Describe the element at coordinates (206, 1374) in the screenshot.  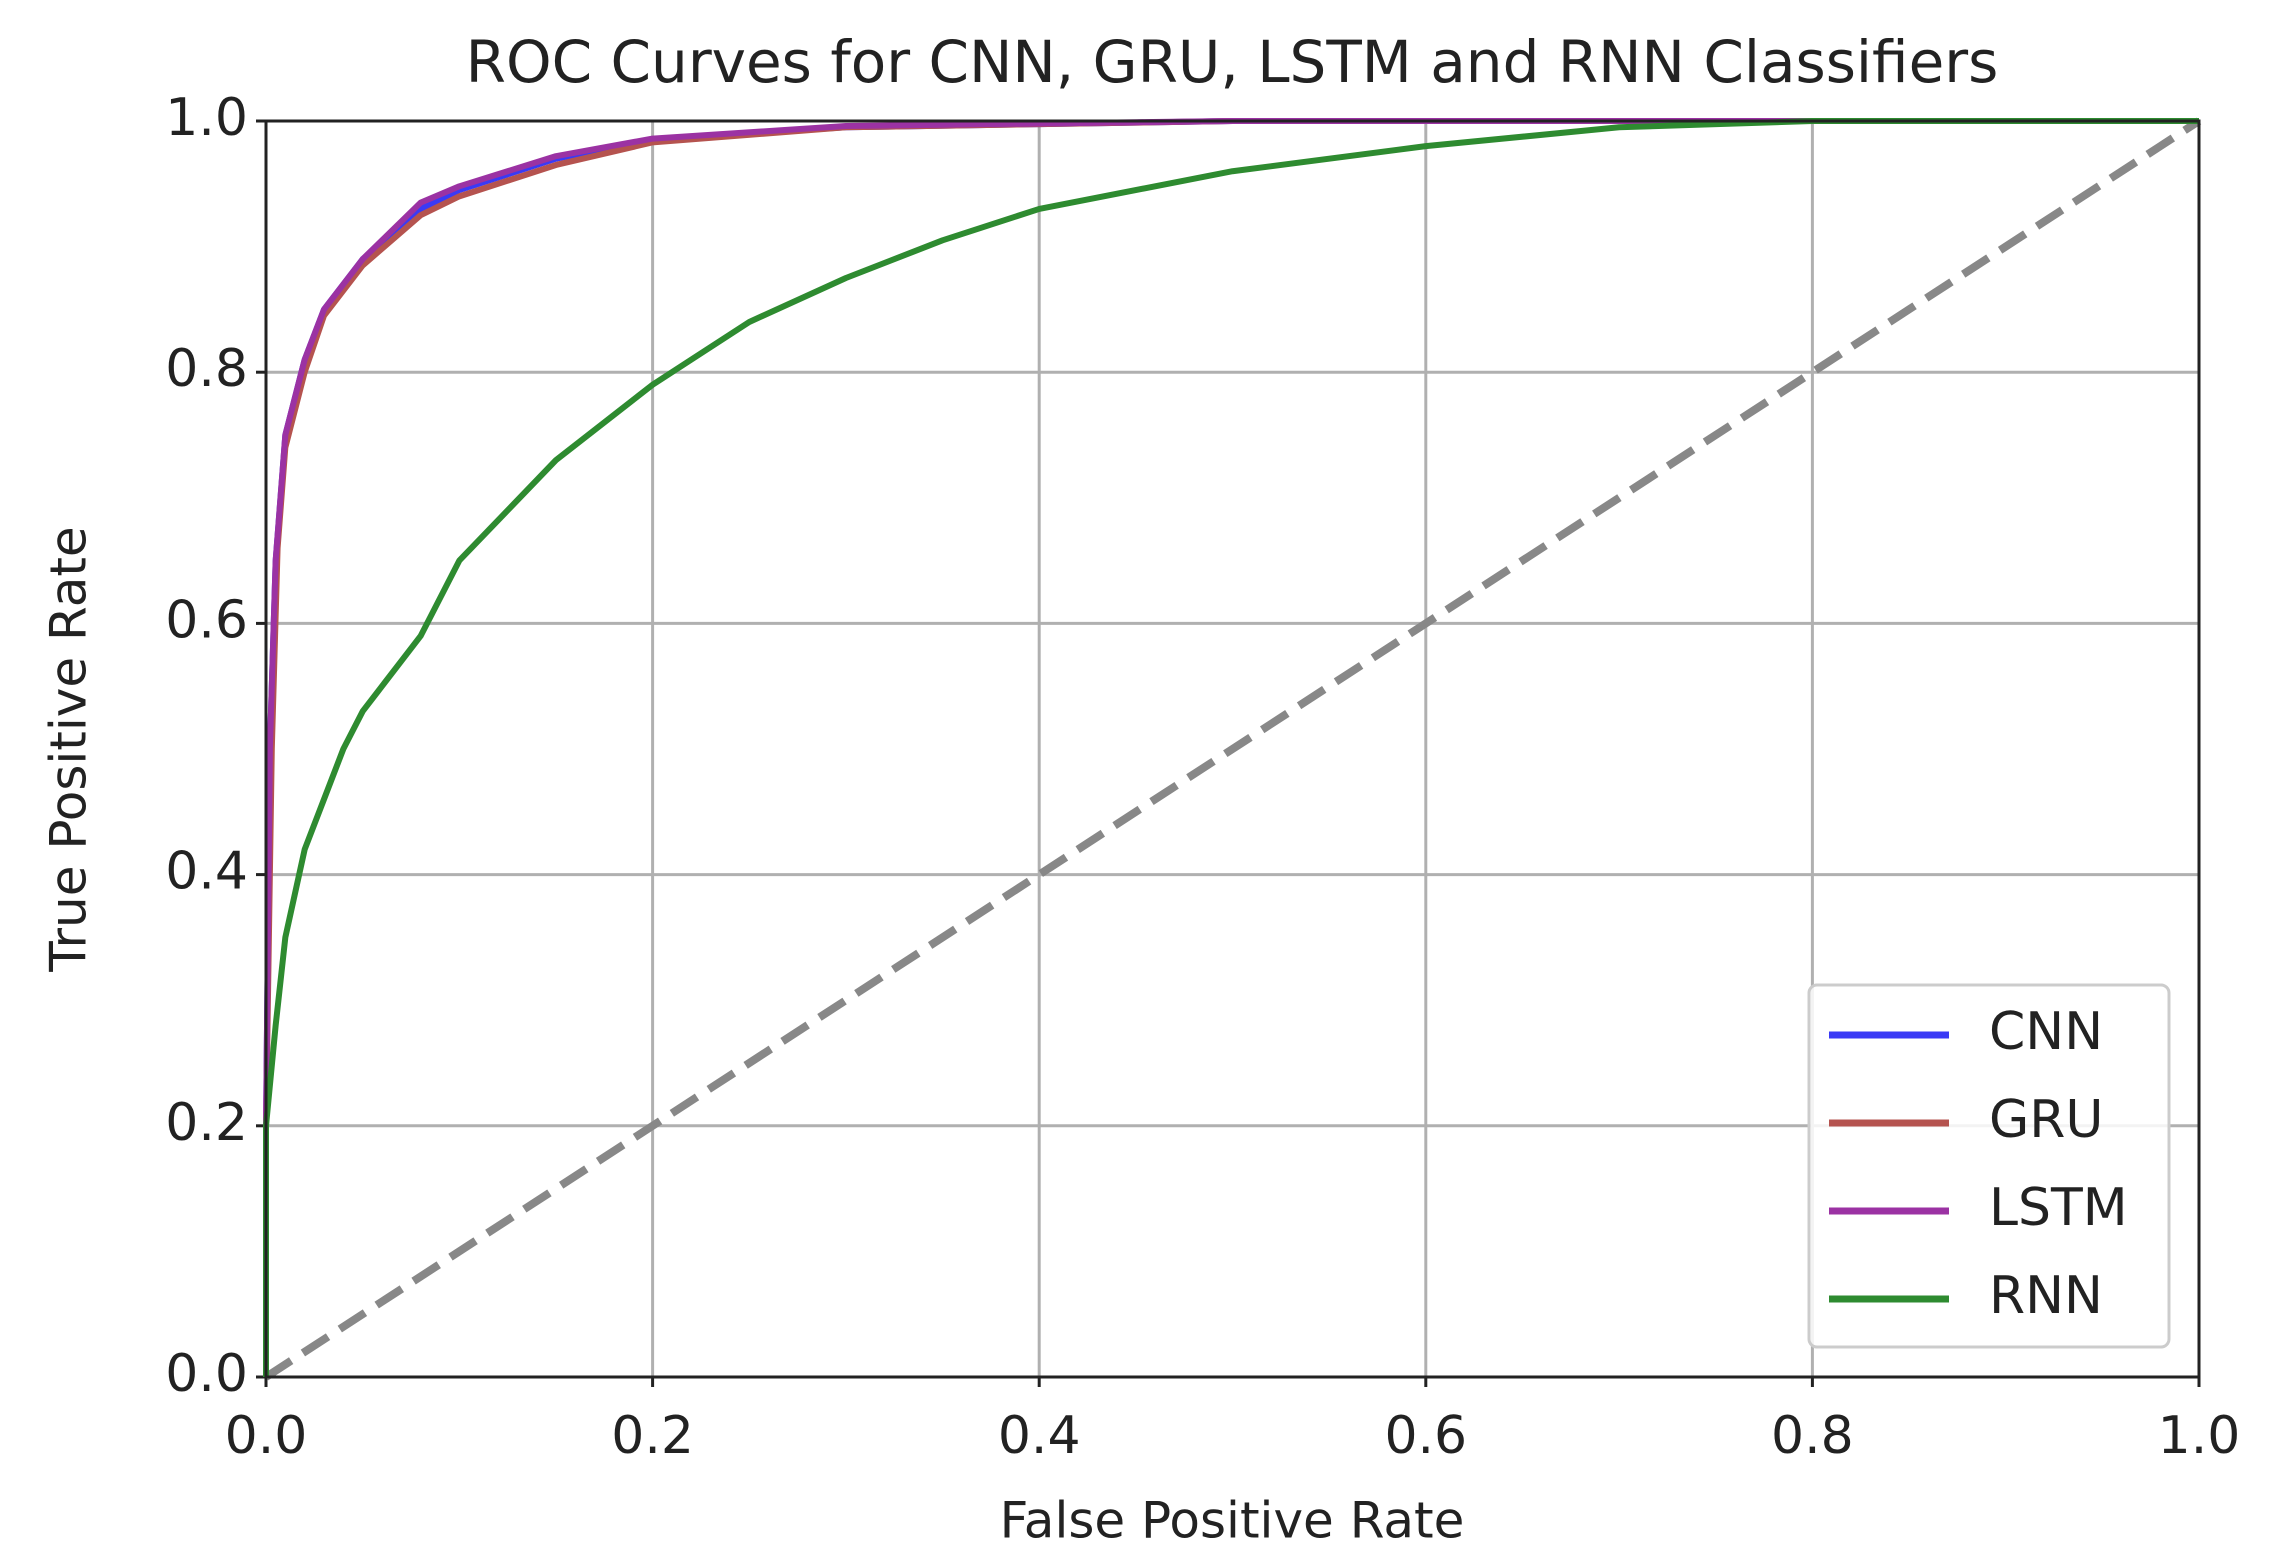
I see `y-tick-label: 0.0` at that location.